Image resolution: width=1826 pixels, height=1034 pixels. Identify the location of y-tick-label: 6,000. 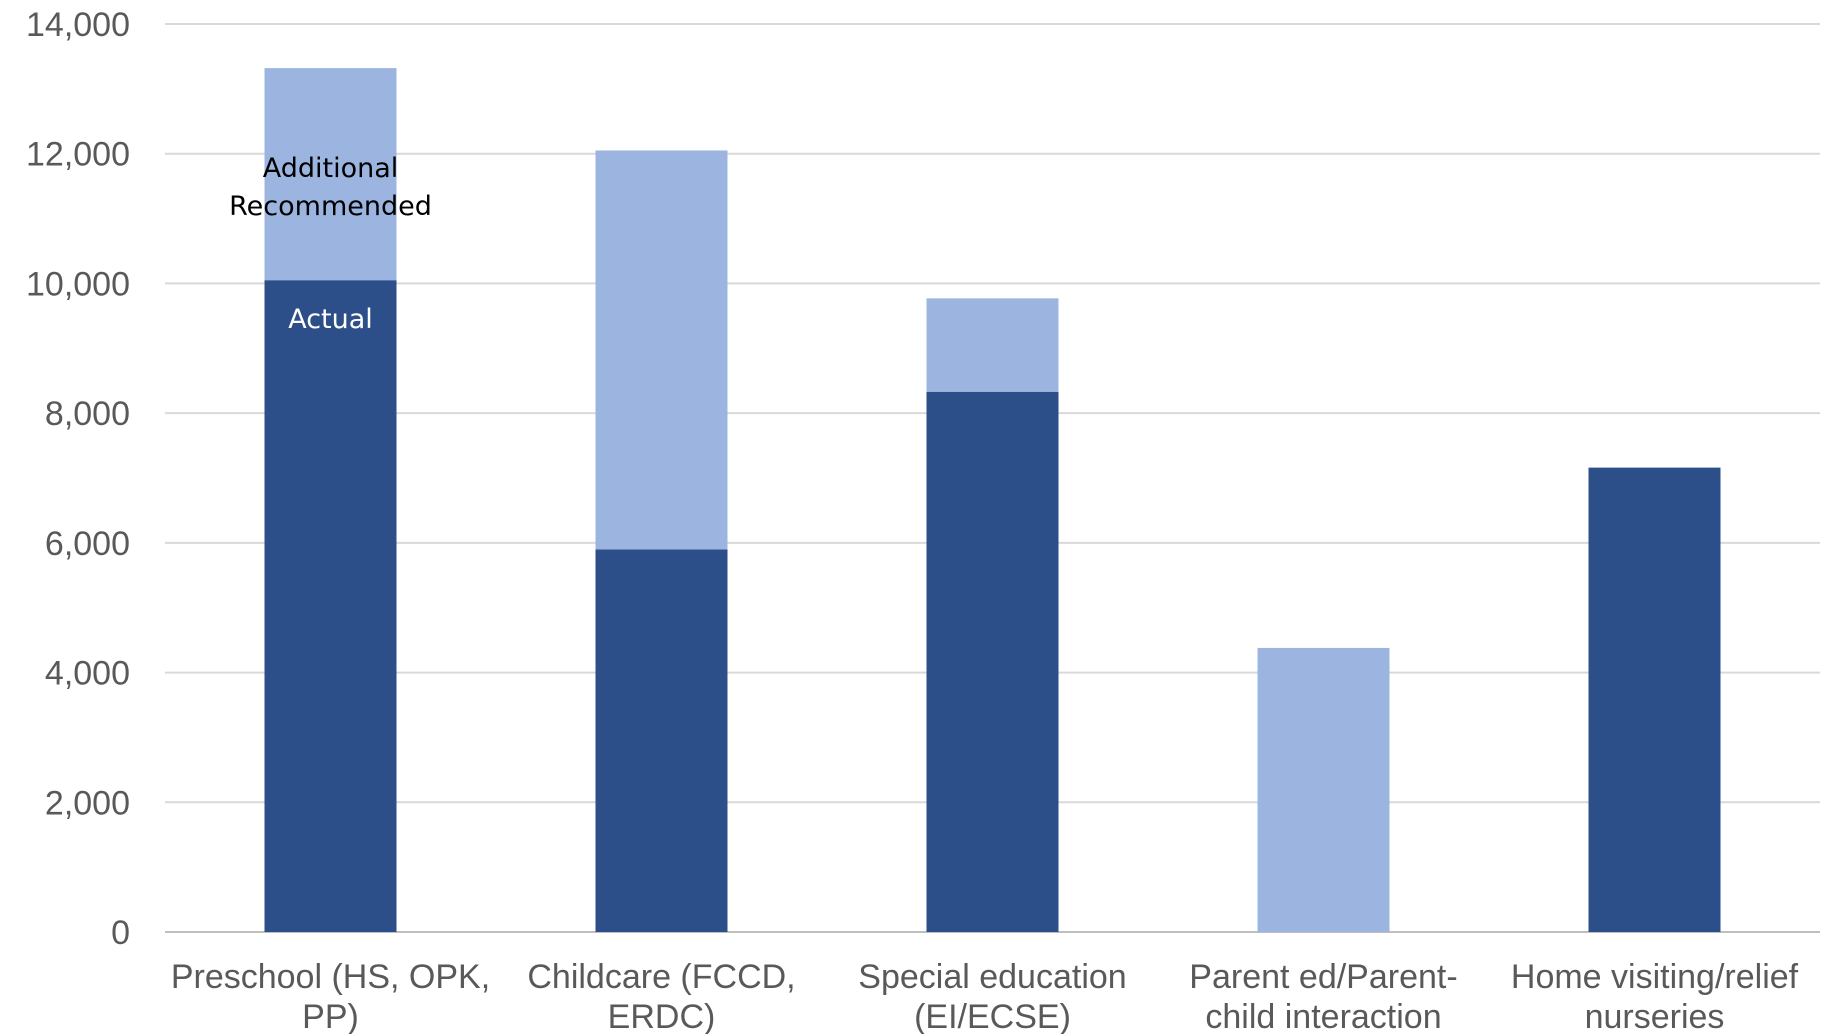
(87, 544).